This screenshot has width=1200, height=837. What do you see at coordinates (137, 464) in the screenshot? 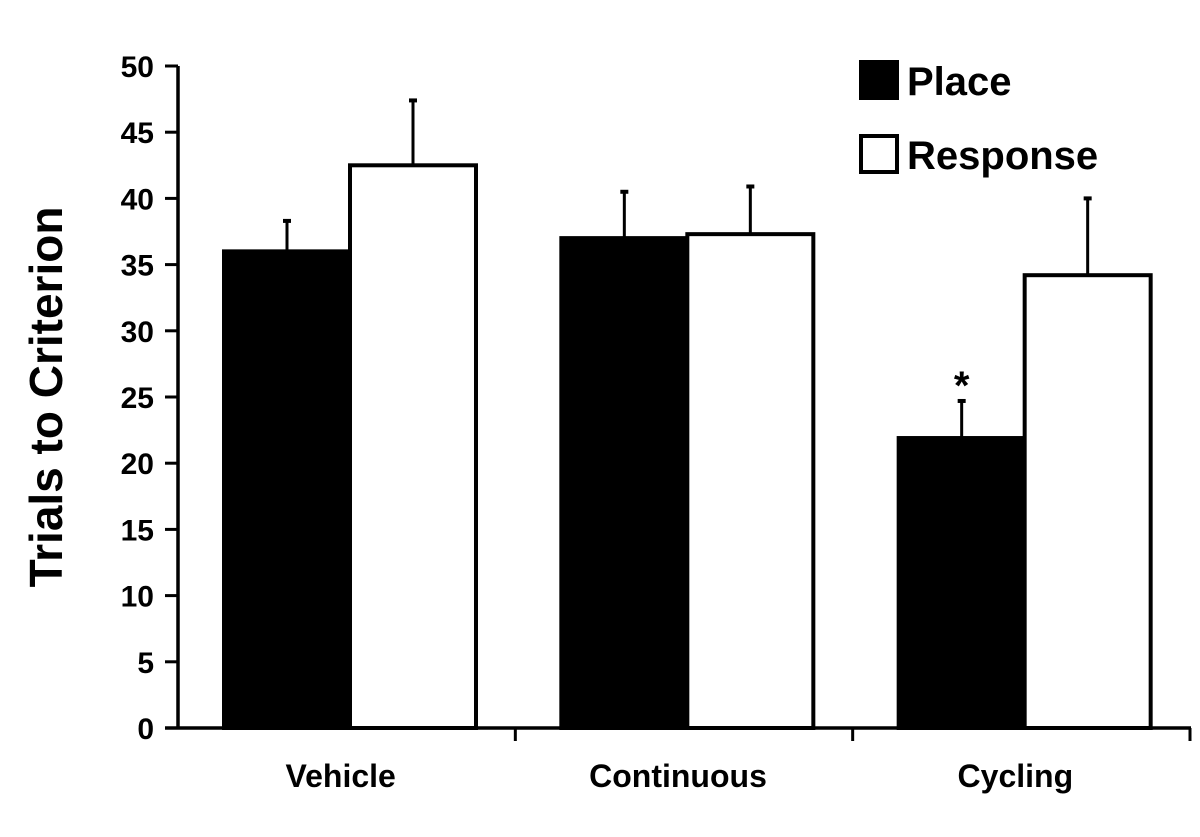
I see `y-tick-label: 20` at bounding box center [137, 464].